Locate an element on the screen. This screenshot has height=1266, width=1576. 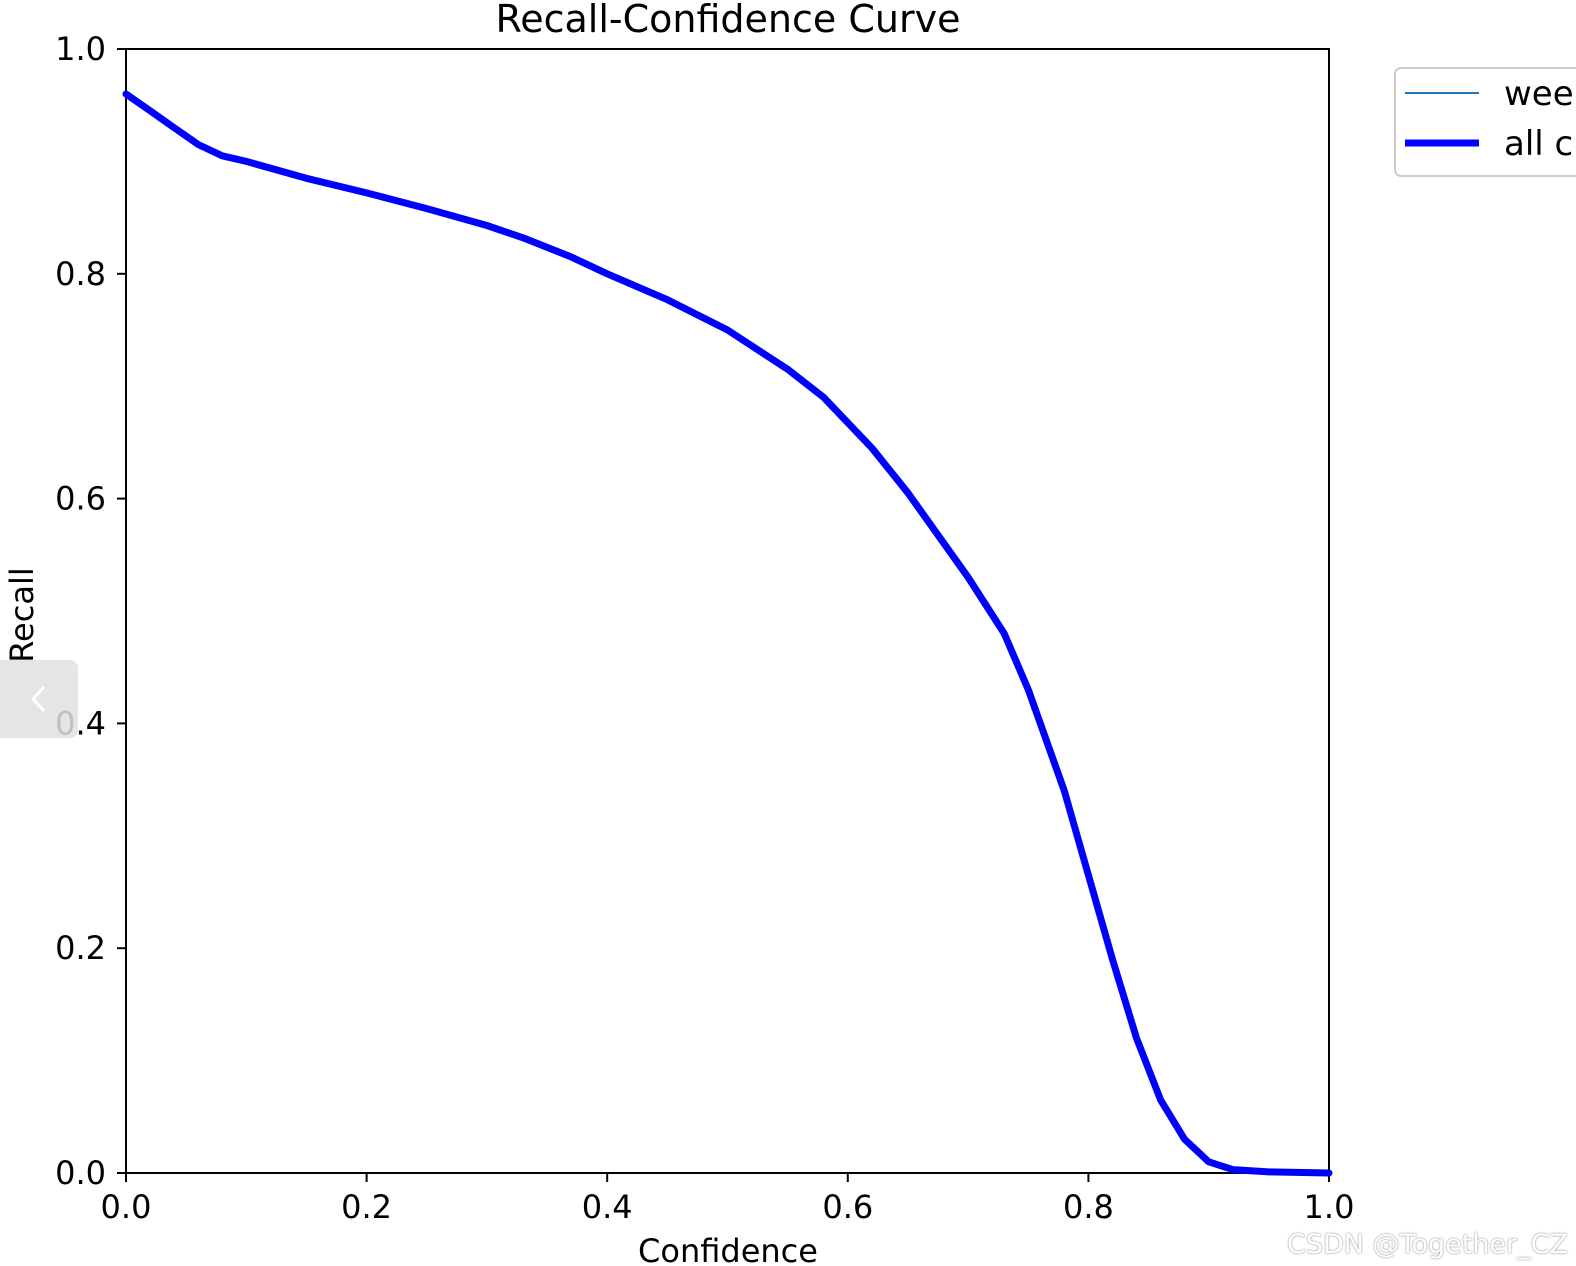
y-tick-label: 0.6 is located at coordinates (80, 499).